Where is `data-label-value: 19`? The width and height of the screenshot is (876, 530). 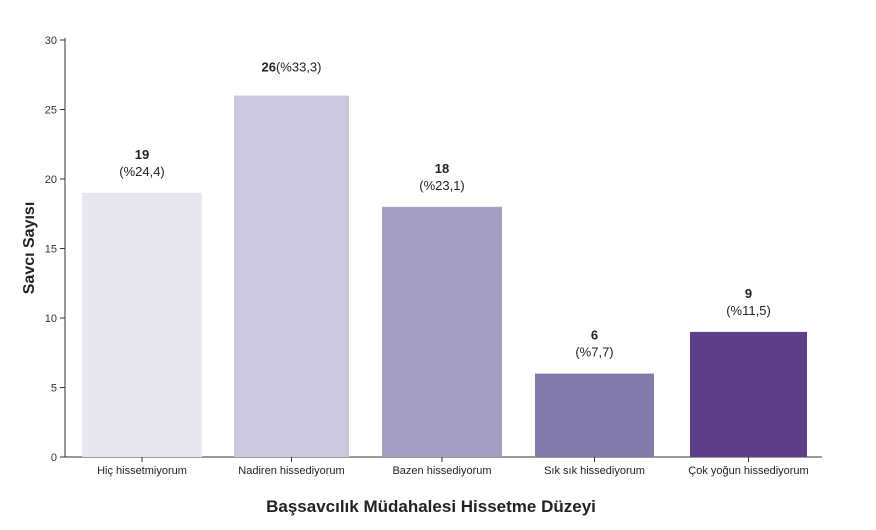
data-label-value: 19 is located at coordinates (142, 154).